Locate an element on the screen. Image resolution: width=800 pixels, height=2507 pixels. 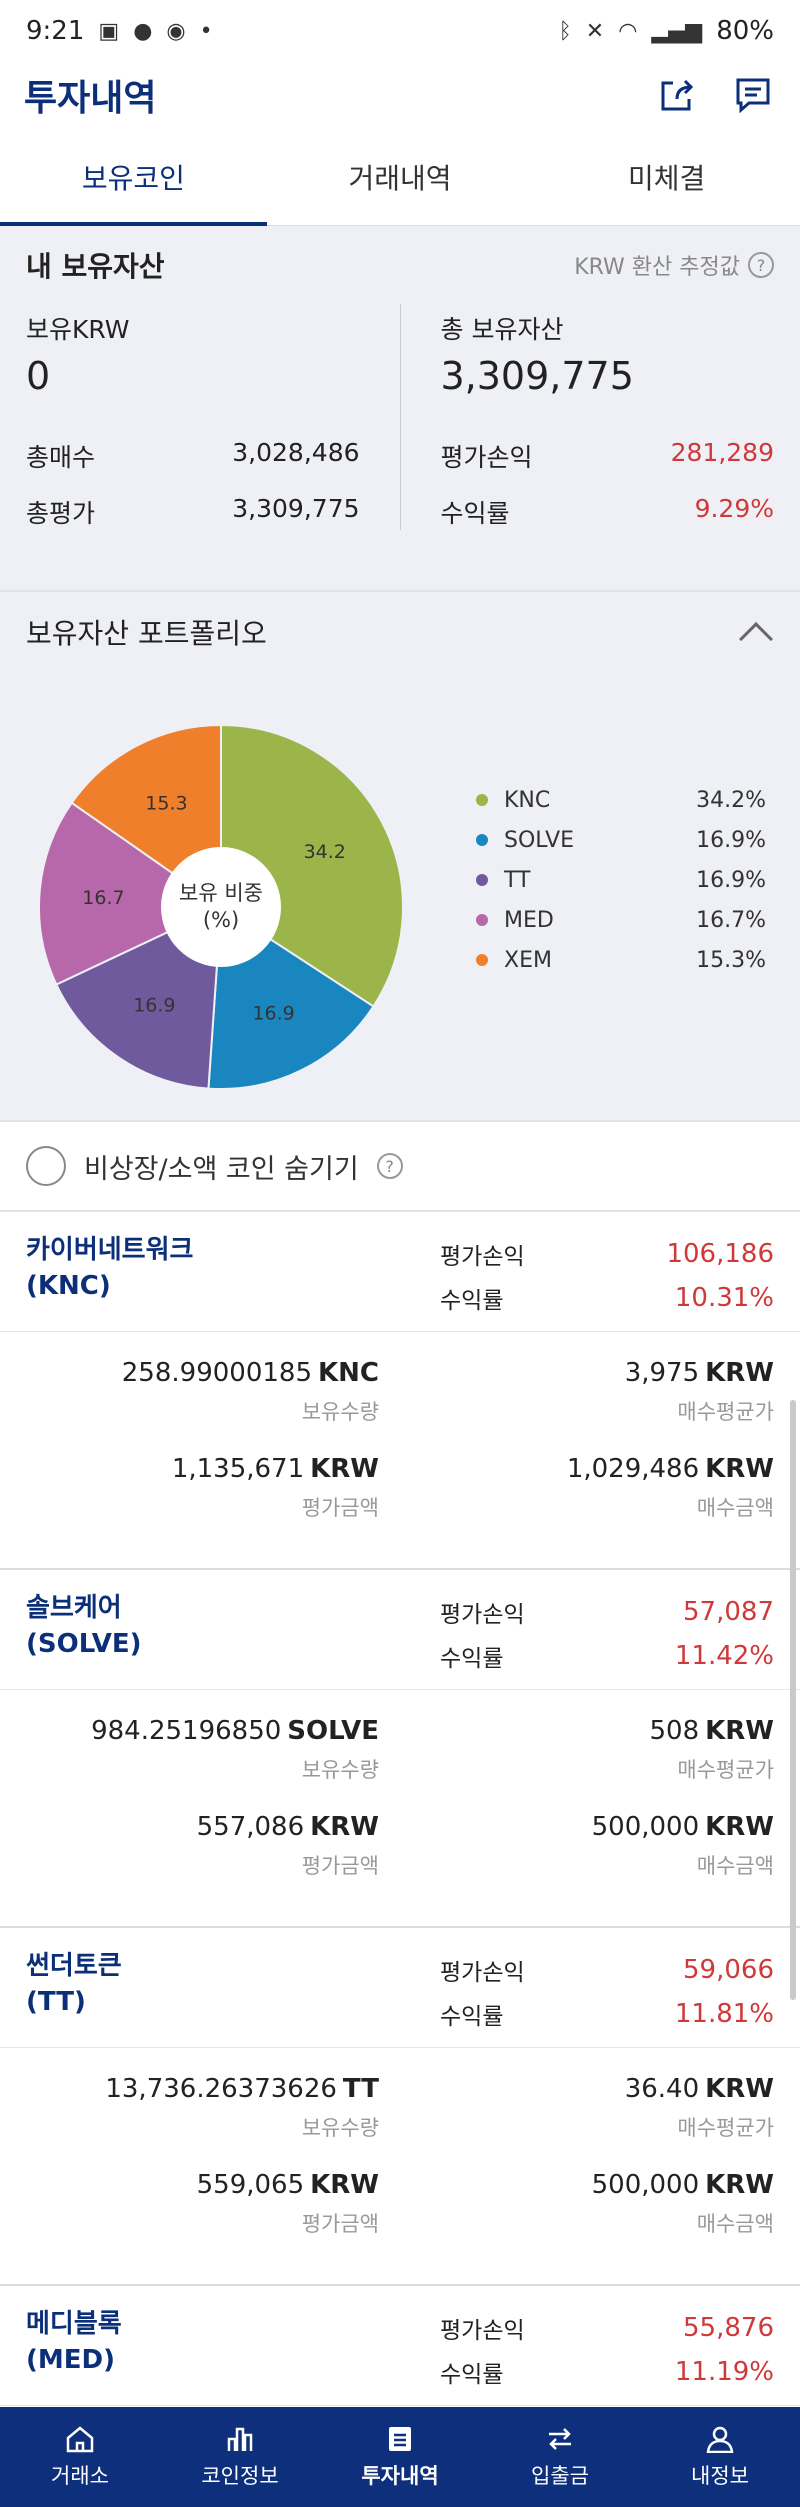
rate-value: 9.29% is located at coordinates (734, 508).